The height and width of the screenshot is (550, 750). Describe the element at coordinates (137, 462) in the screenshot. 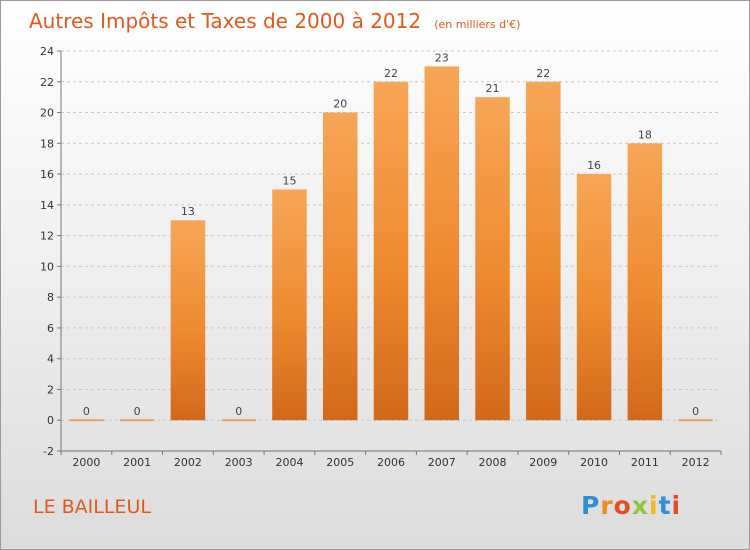

I see `x-tick-label: 2001` at that location.